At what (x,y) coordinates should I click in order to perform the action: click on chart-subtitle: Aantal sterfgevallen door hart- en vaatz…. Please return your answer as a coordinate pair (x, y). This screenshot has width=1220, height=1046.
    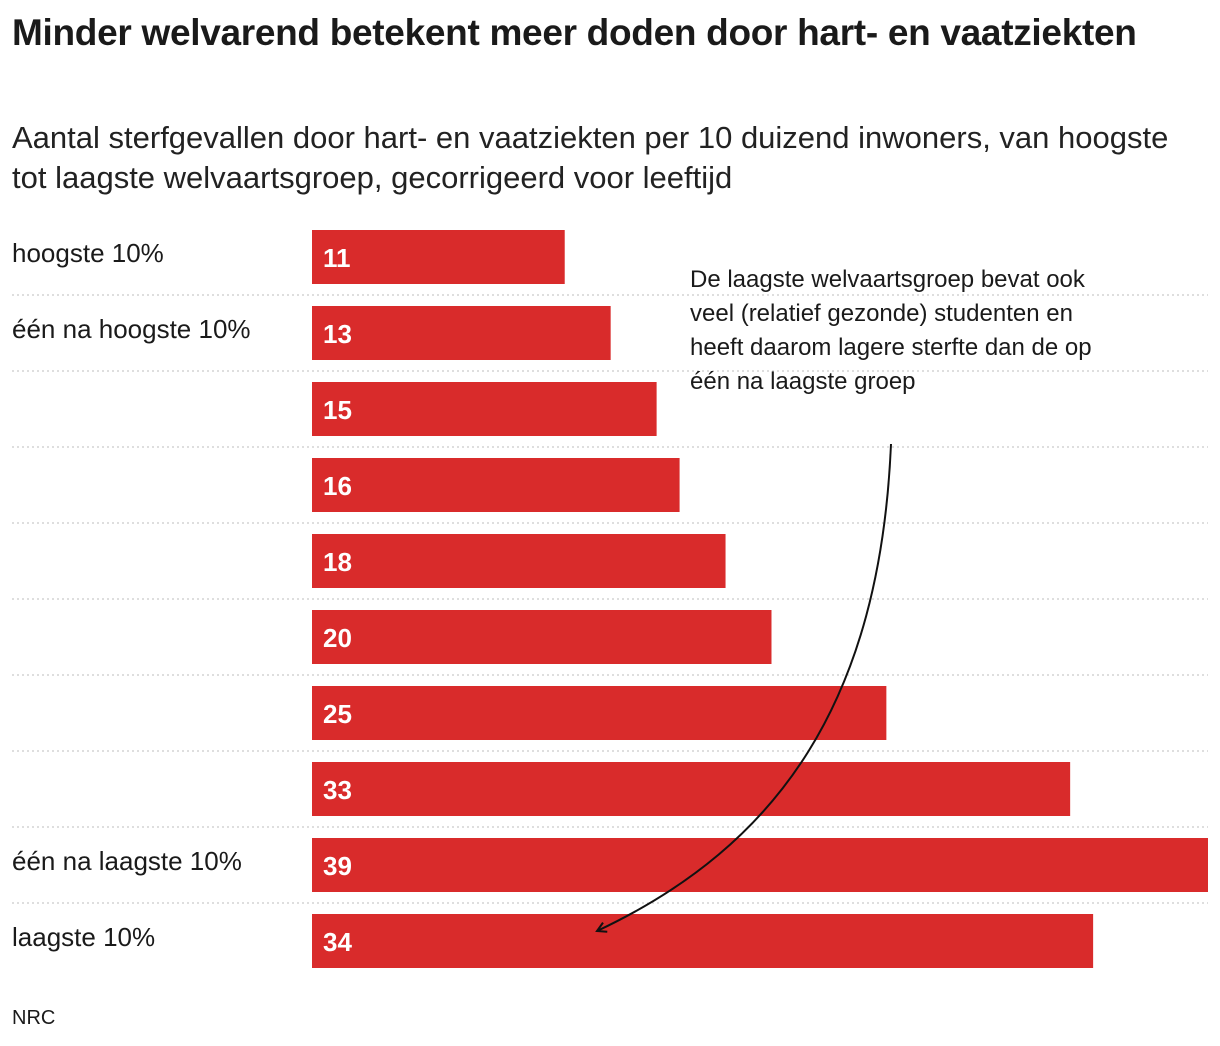
    Looking at the image, I should click on (590, 157).